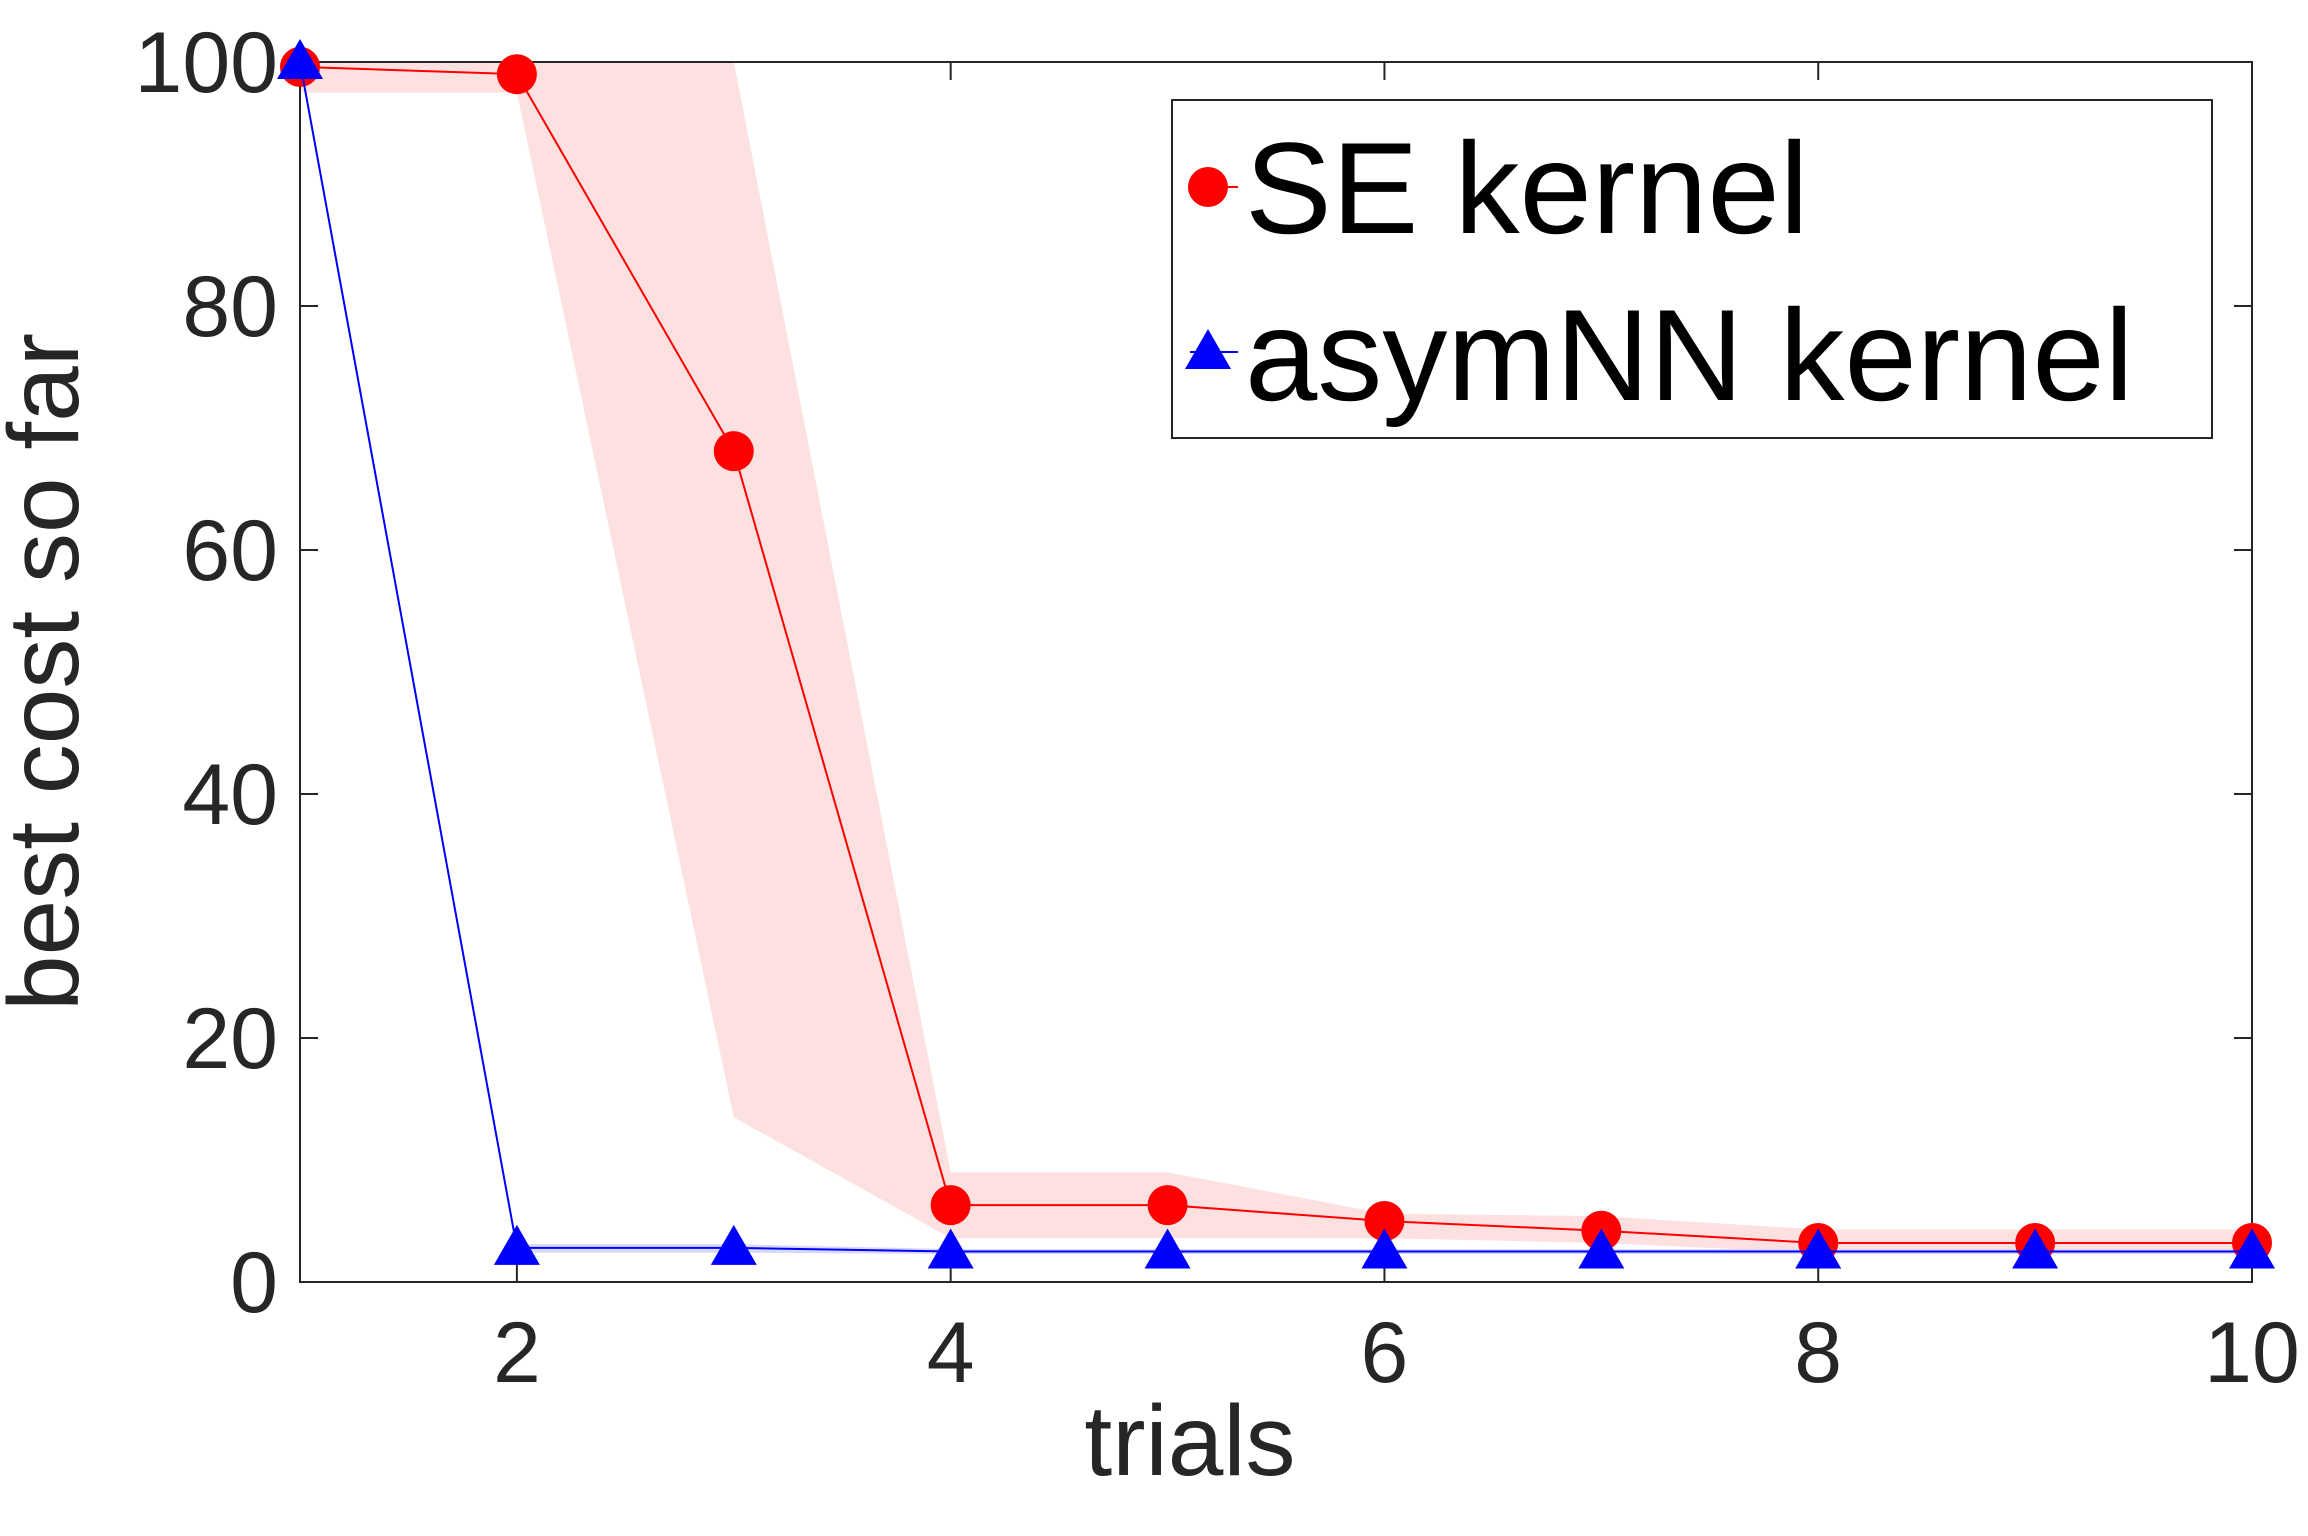 The width and height of the screenshot is (2308, 1536). What do you see at coordinates (230, 1039) in the screenshot?
I see `y-tick-label-1: 20` at bounding box center [230, 1039].